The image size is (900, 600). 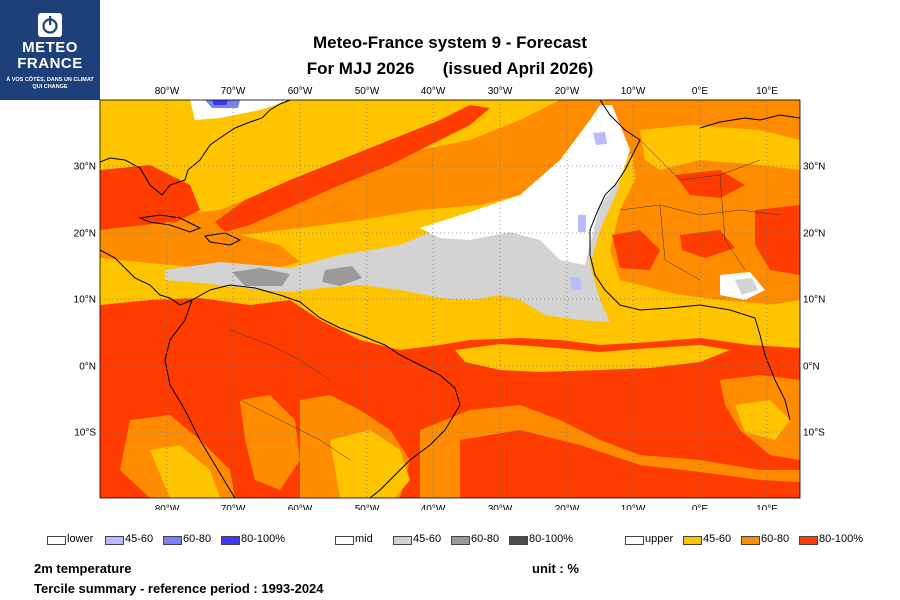 I want to click on lat-label-left: 10°S, so click(x=85, y=433).